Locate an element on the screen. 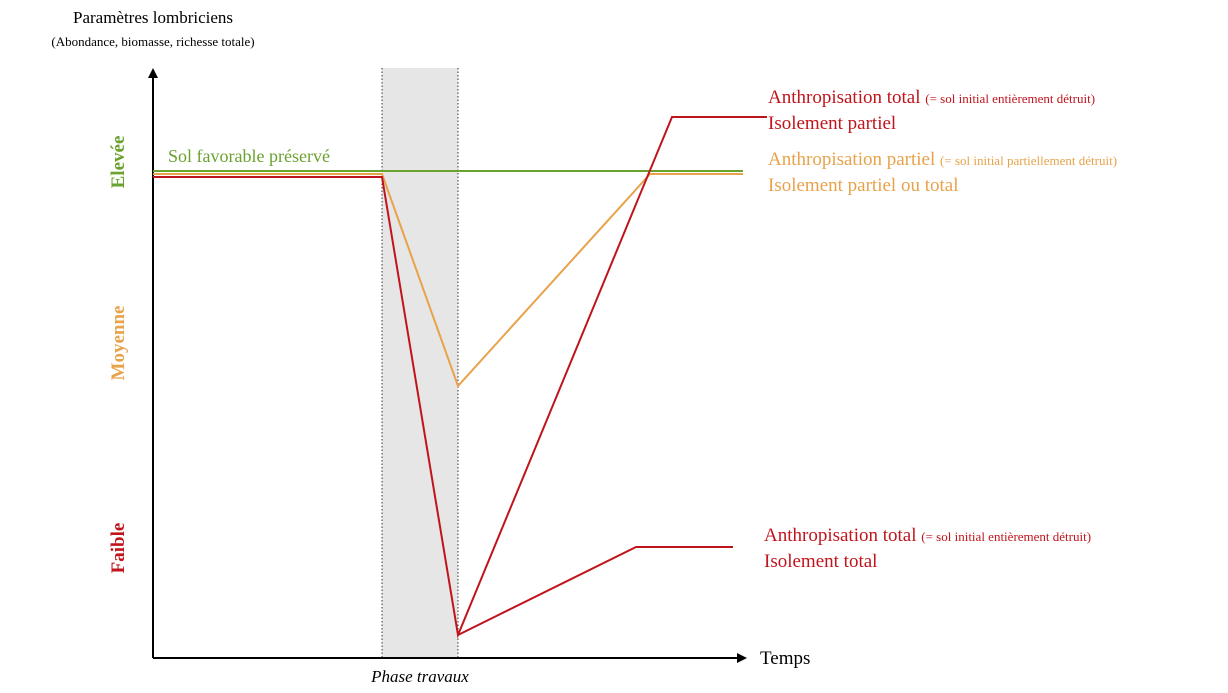 This screenshot has width=1228, height=693. curve-label: Isolement partiel ou total is located at coordinates (863, 185).